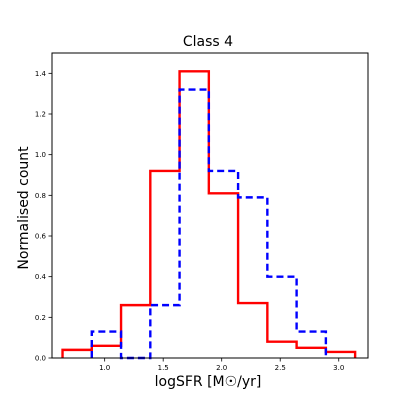  What do you see at coordinates (221, 368) in the screenshot?
I see `x-tick-label: 2.0` at bounding box center [221, 368].